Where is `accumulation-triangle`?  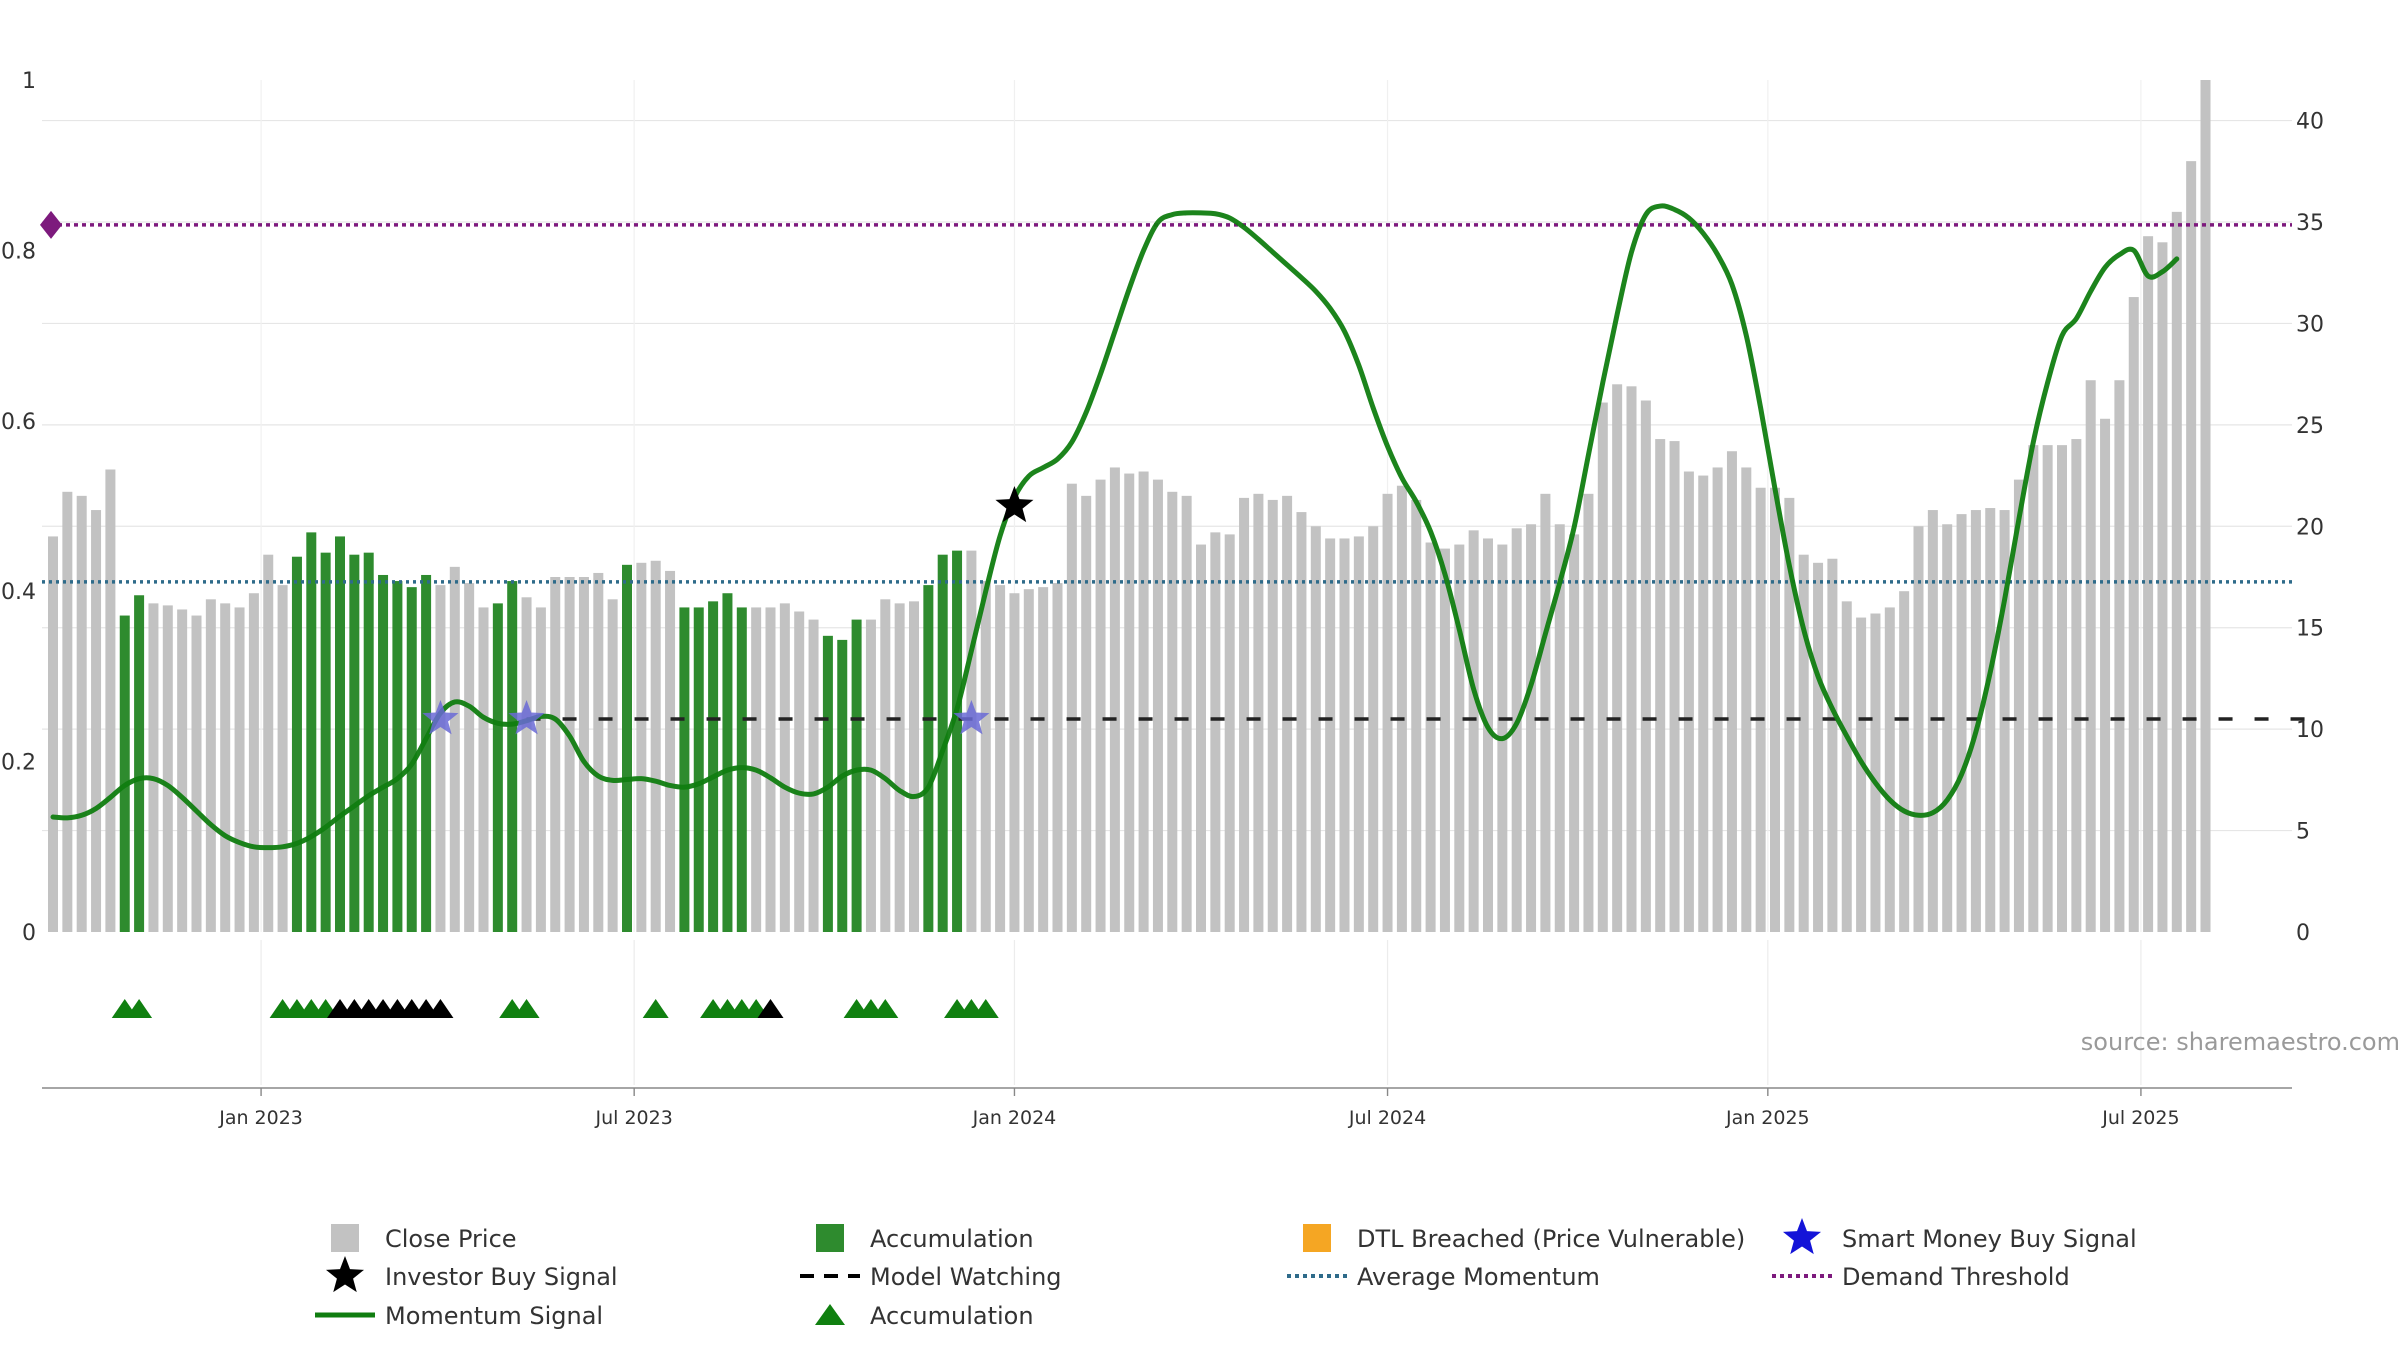 accumulation-triangle is located at coordinates (985, 1008).